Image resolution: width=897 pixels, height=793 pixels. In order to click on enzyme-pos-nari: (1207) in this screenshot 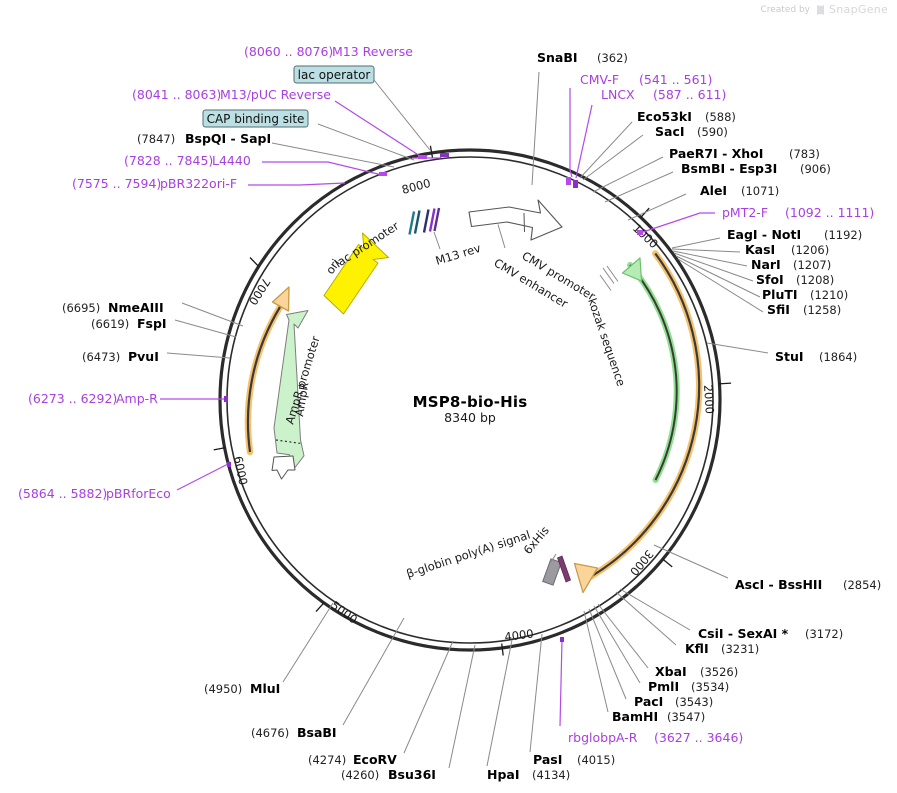, I will do `click(812, 265)`.